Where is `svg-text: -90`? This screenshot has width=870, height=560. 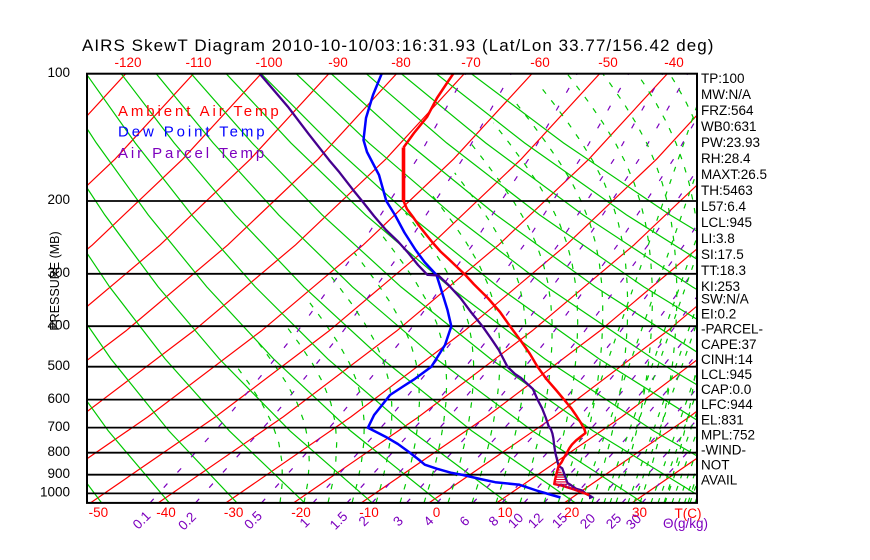 svg-text: -90 is located at coordinates (338, 62).